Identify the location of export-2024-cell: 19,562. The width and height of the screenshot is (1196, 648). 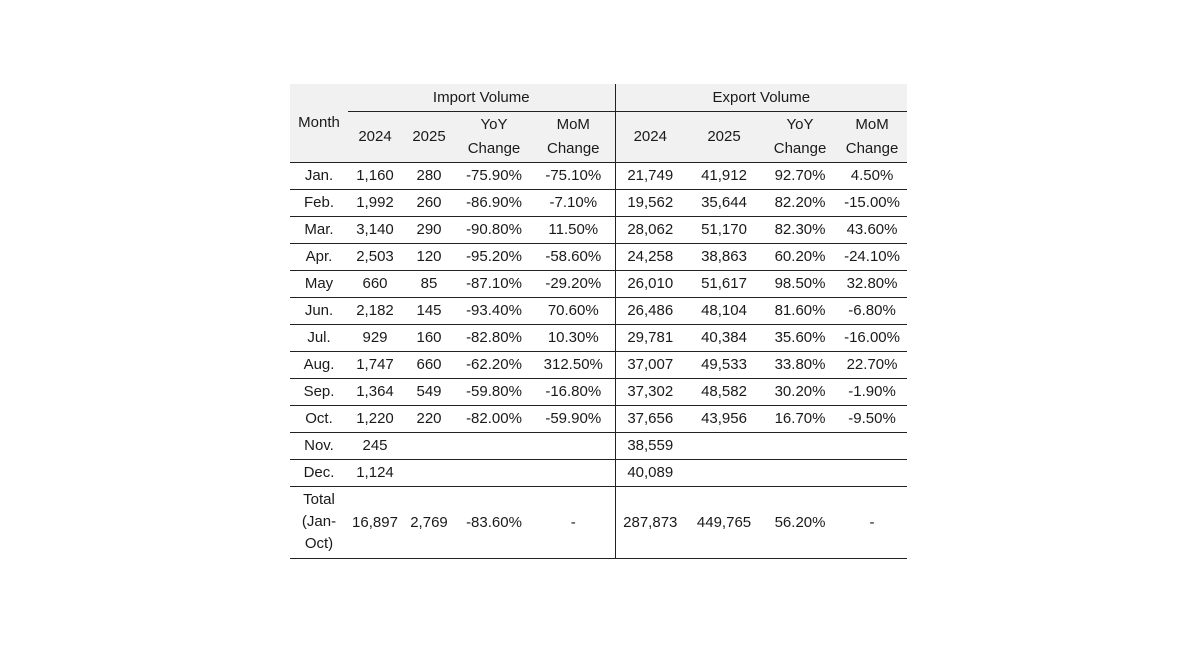
(650, 203).